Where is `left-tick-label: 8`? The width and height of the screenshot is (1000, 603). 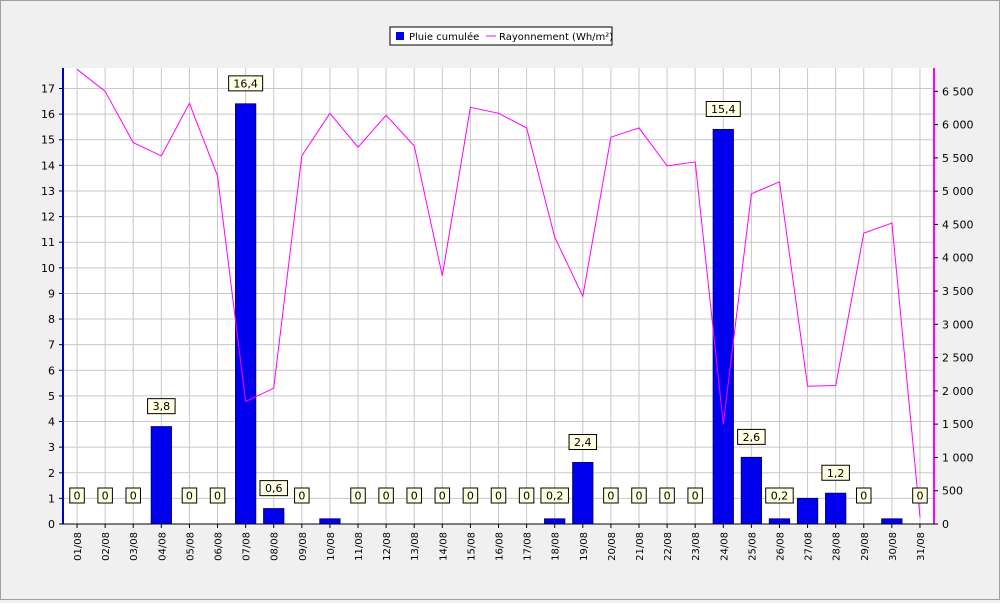 left-tick-label: 8 is located at coordinates (51, 319).